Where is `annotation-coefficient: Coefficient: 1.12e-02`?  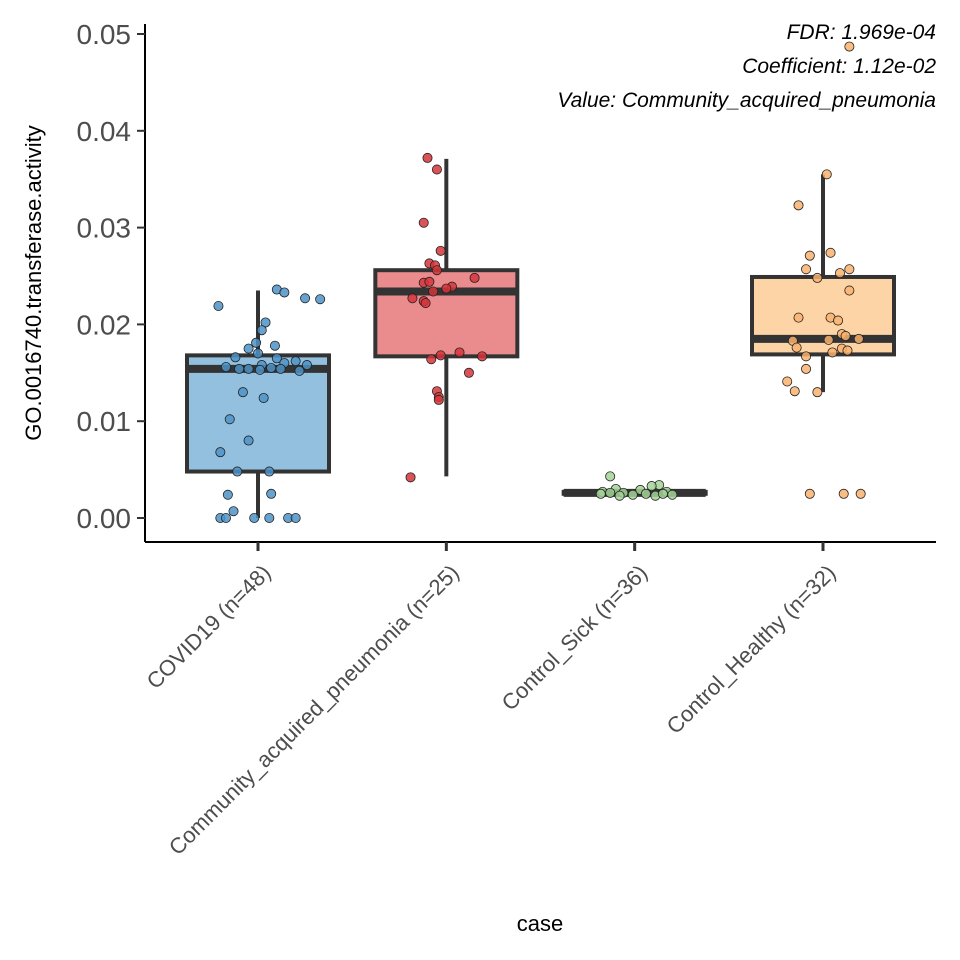 annotation-coefficient: Coefficient: 1.12e-02 is located at coordinates (839, 66).